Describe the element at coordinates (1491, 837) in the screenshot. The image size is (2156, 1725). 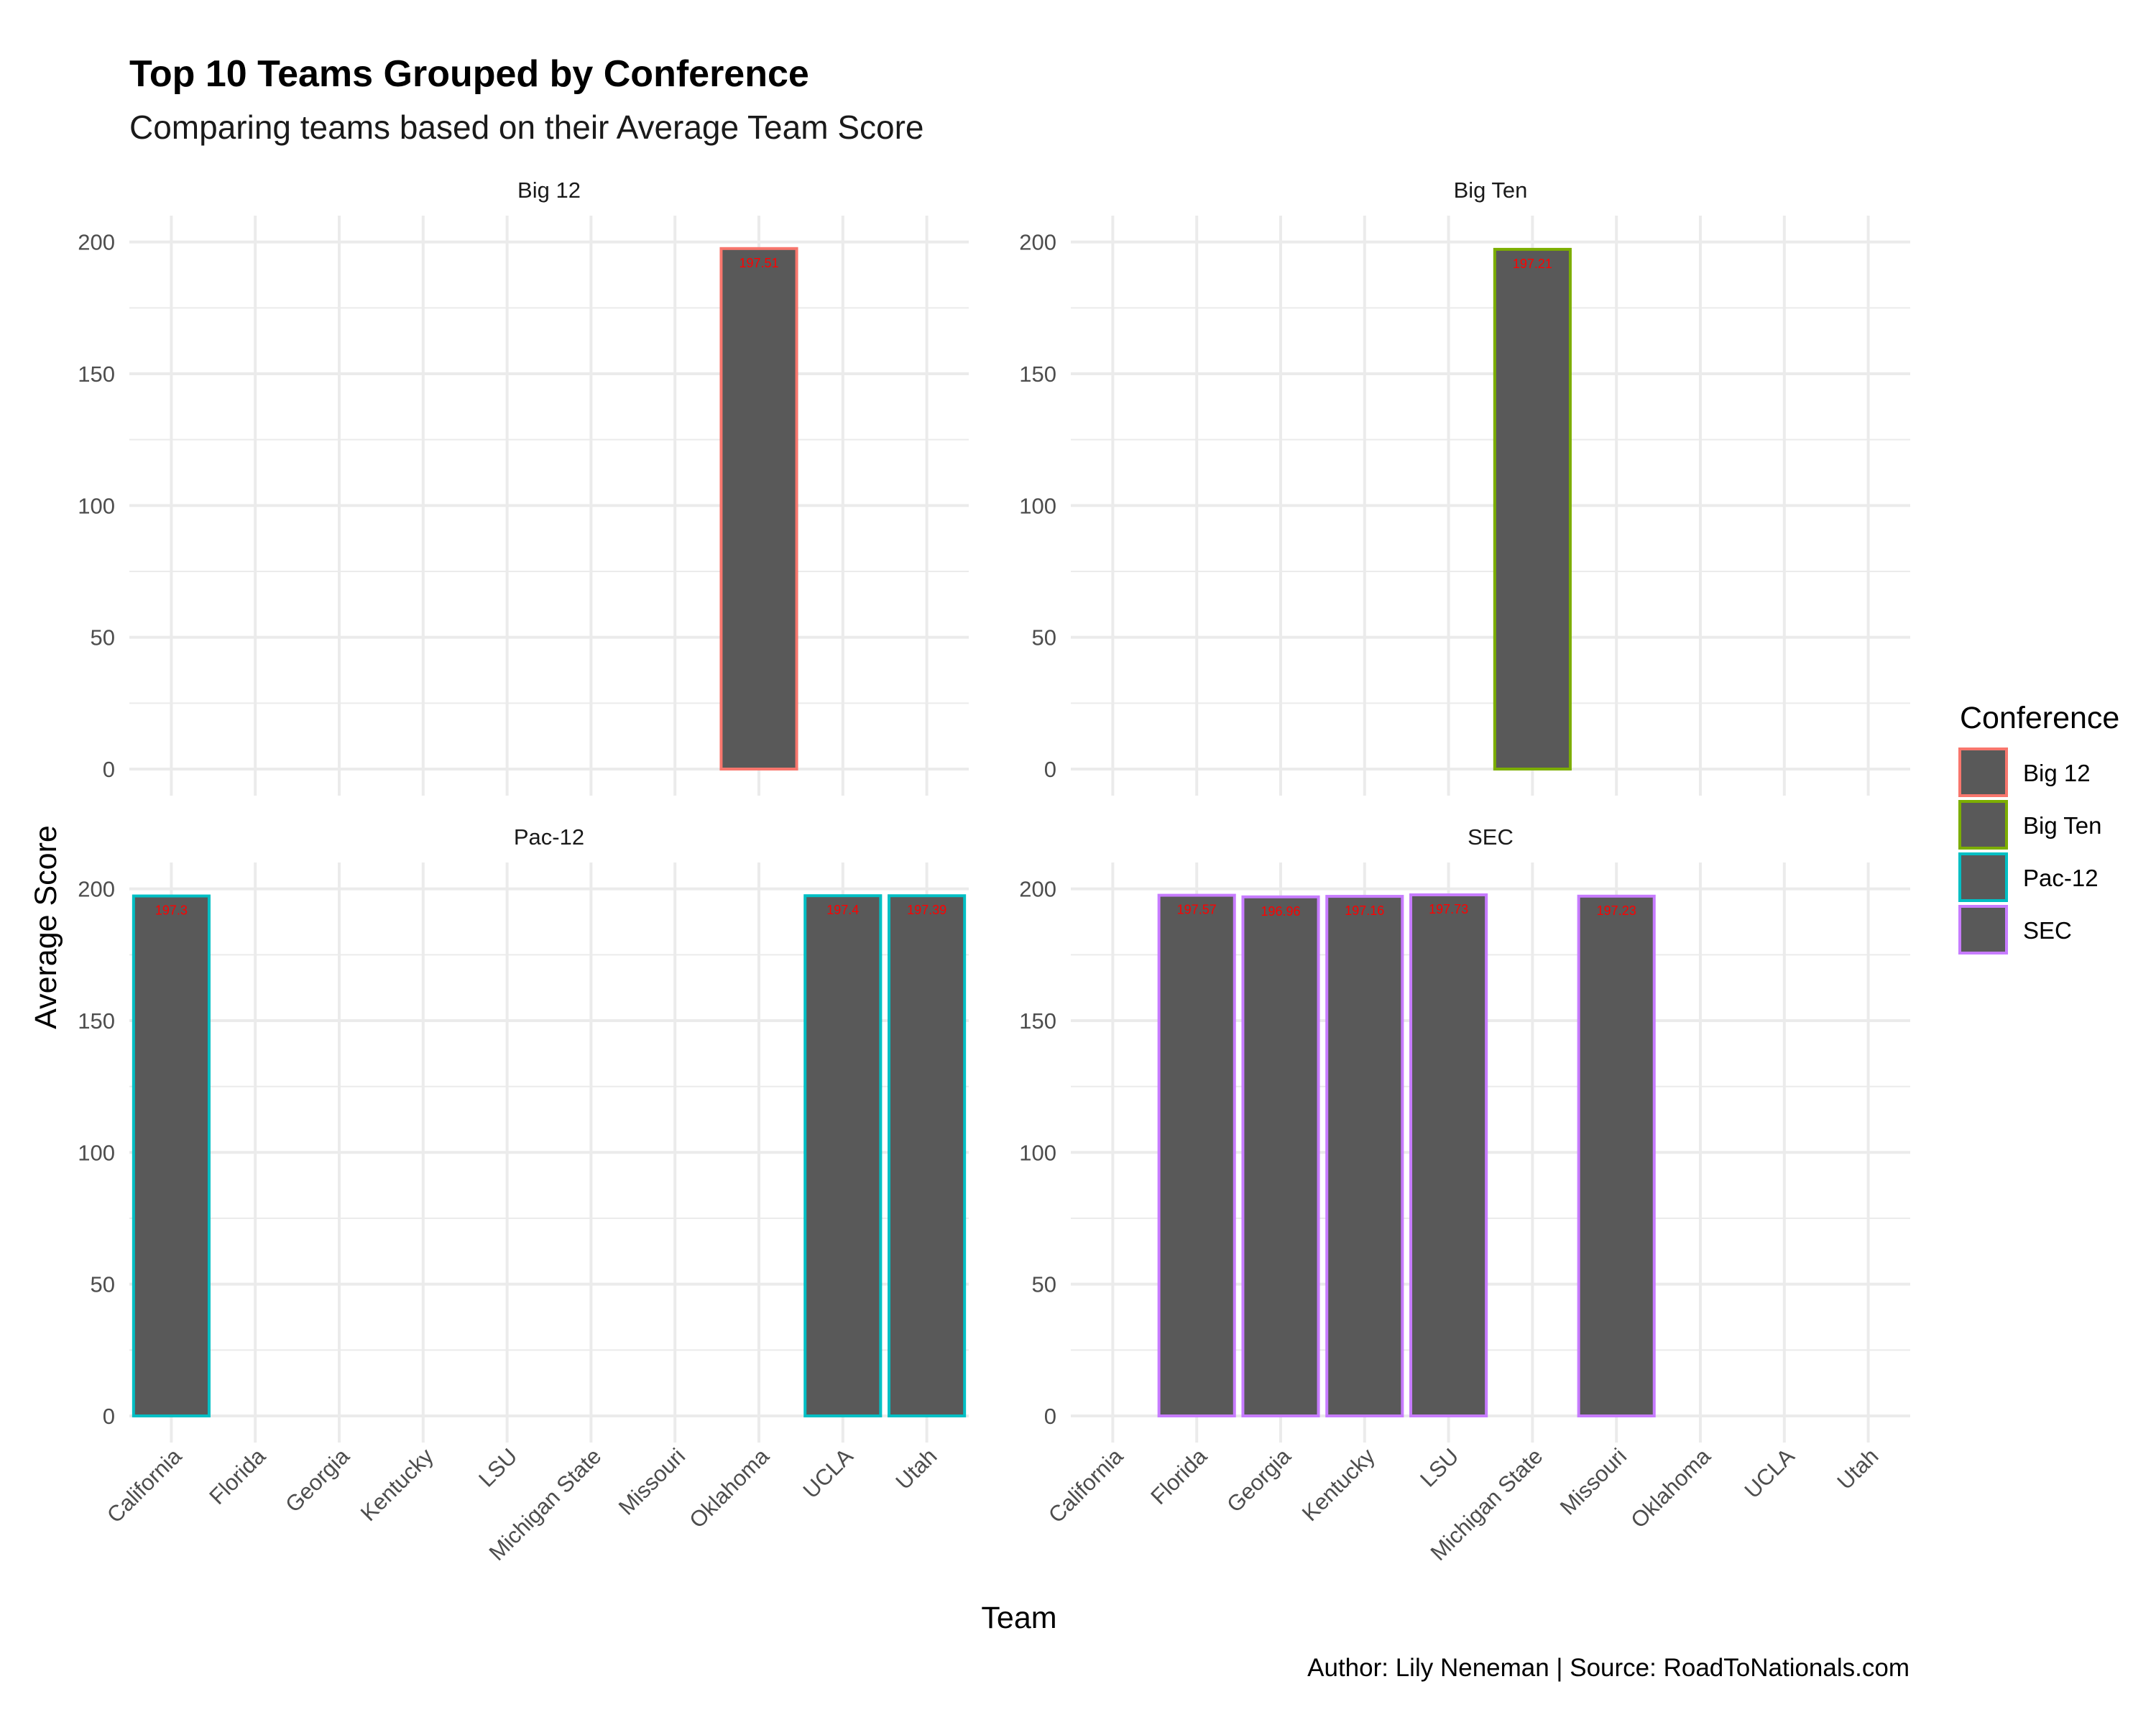
I see `facet-title: SEC` at that location.